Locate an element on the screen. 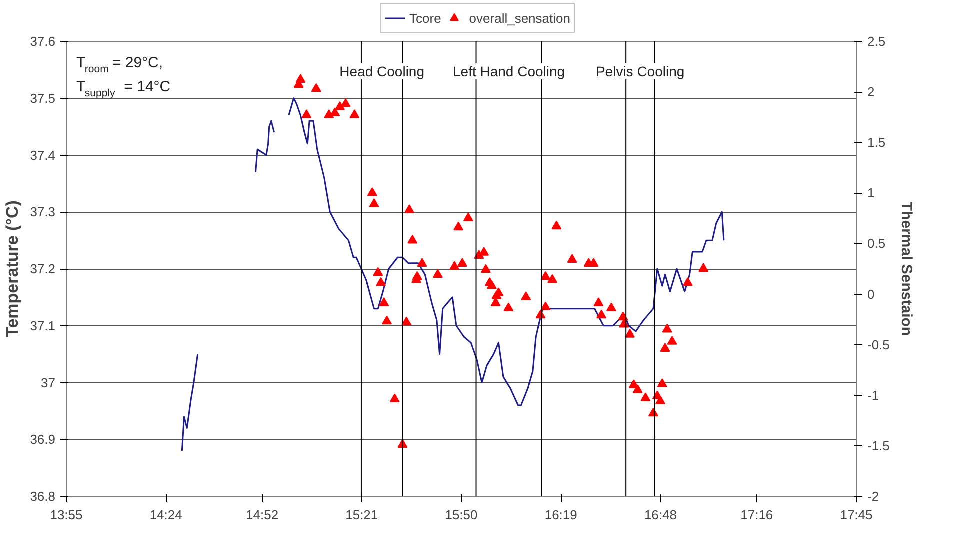 The width and height of the screenshot is (956, 560). y-tick-label: 37.1 is located at coordinates (43, 326).